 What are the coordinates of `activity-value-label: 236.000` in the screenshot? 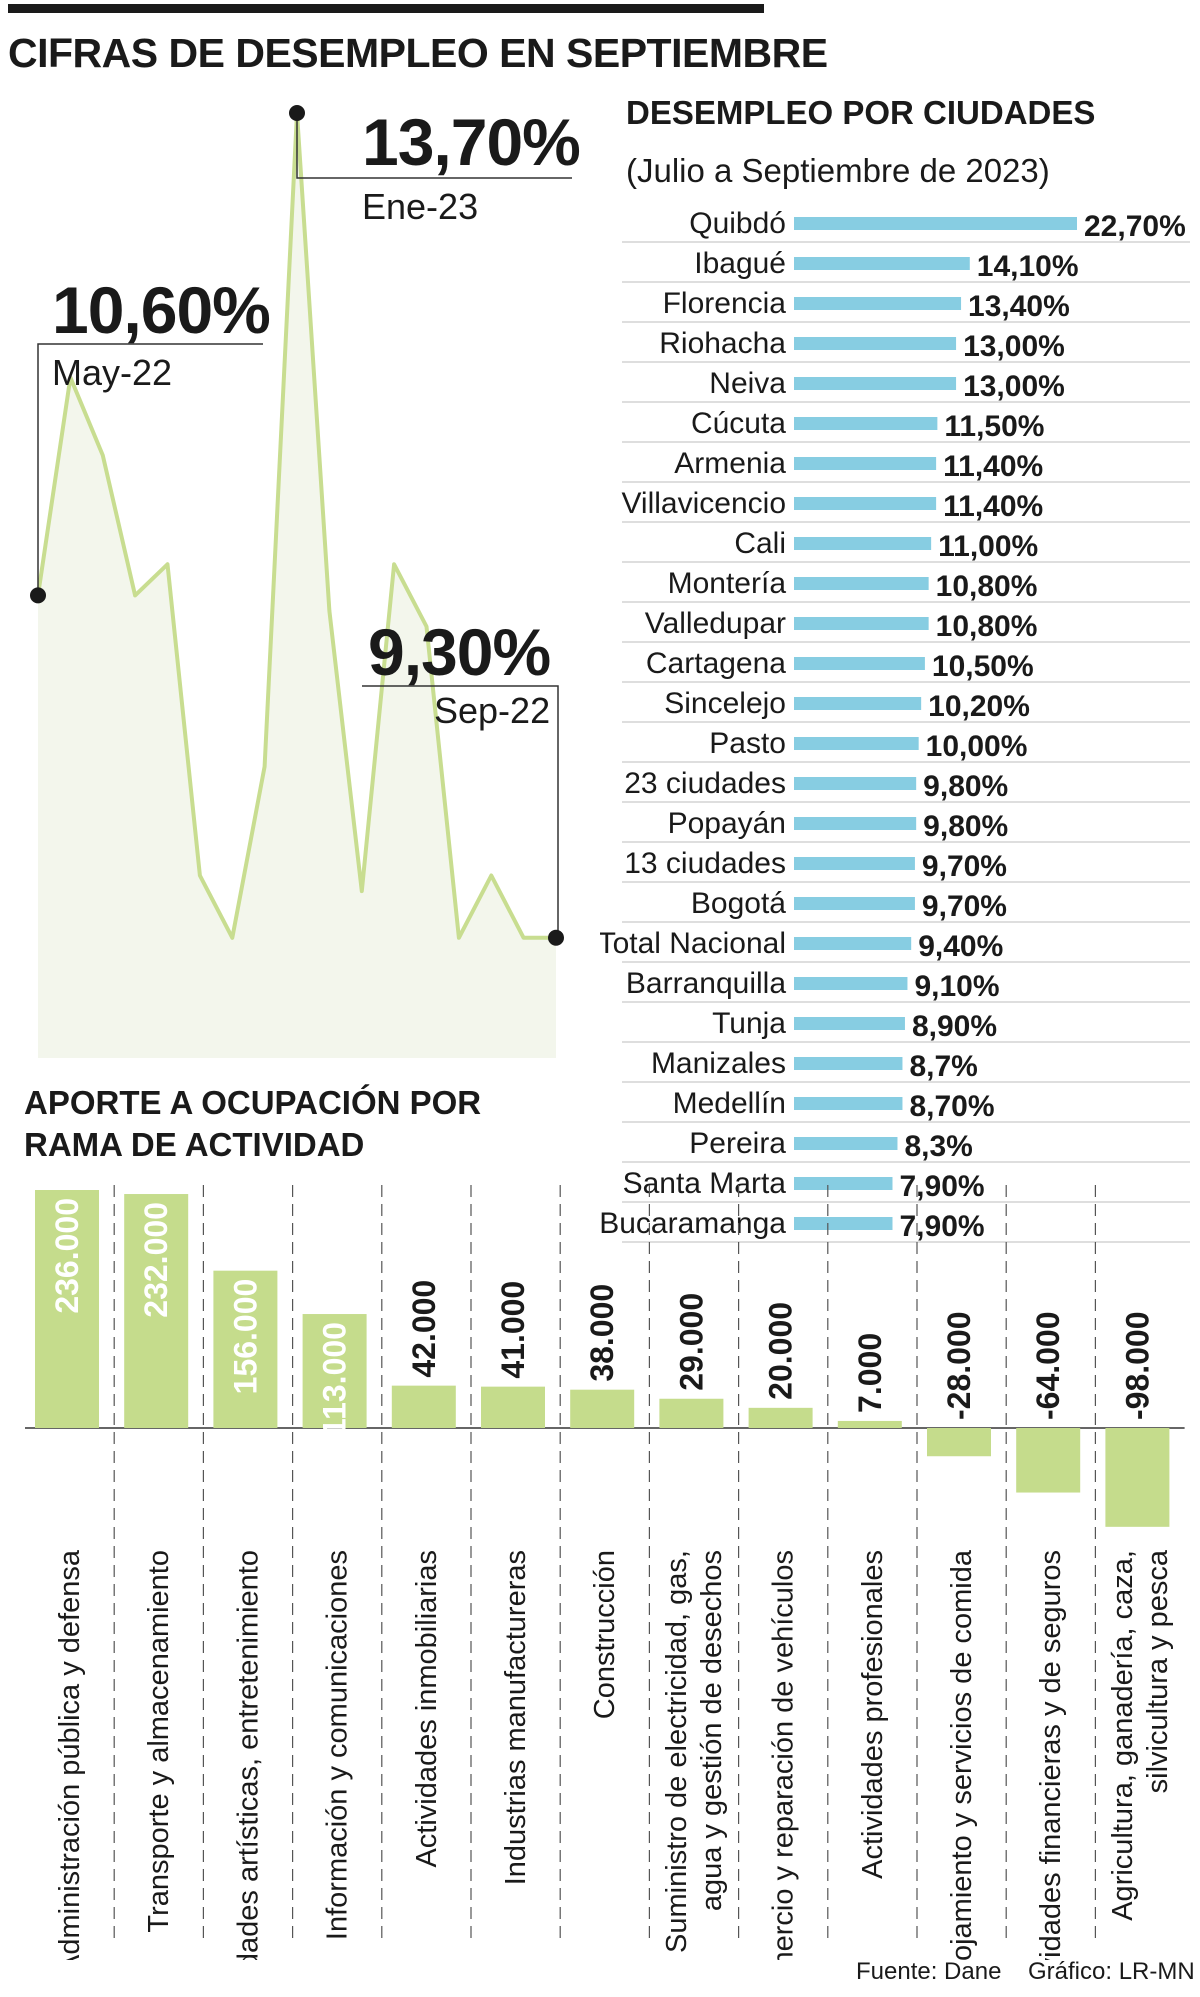 It's located at (67, 1256).